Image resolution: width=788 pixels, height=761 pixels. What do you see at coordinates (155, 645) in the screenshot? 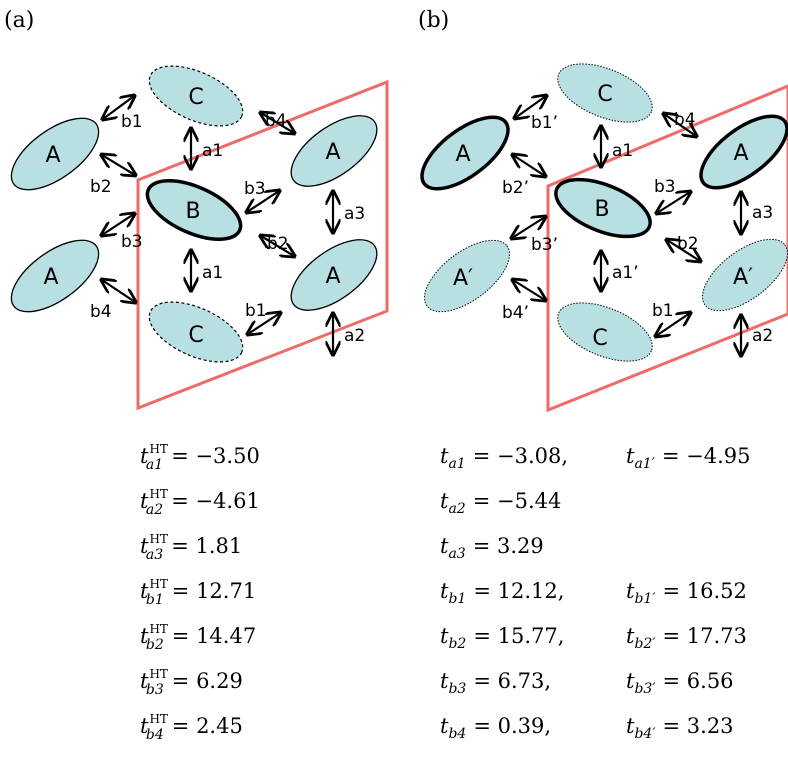
I see `eq-sub: b2` at bounding box center [155, 645].